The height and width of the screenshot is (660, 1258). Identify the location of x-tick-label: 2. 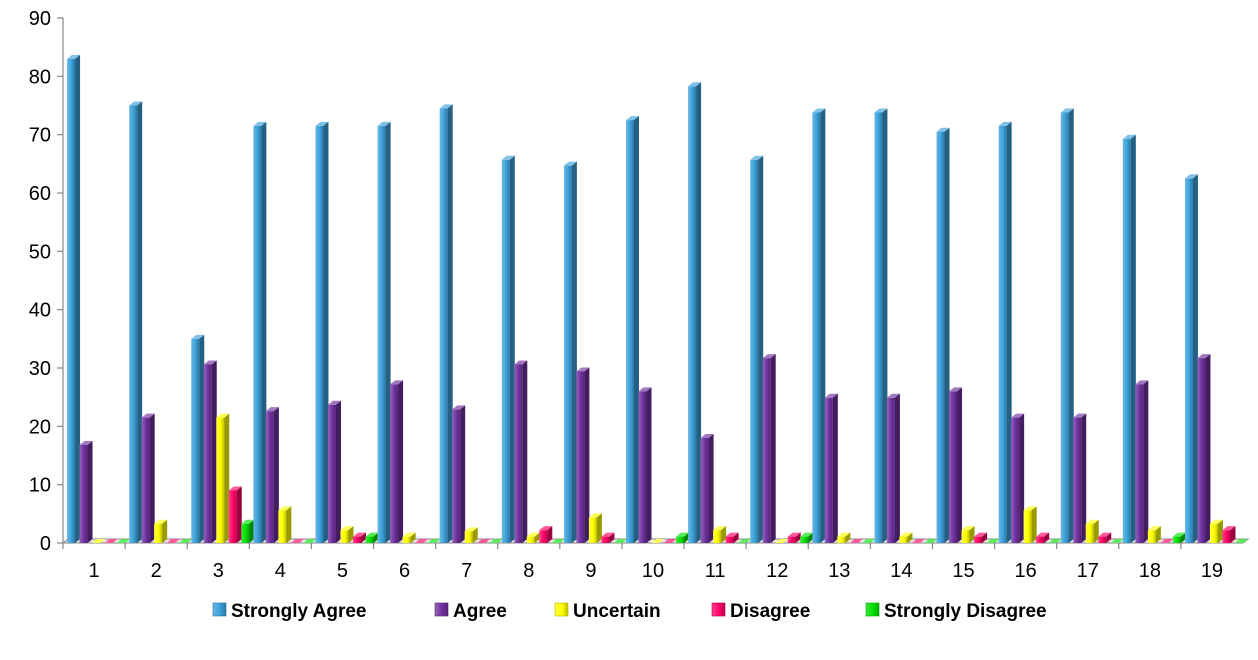
(156, 571).